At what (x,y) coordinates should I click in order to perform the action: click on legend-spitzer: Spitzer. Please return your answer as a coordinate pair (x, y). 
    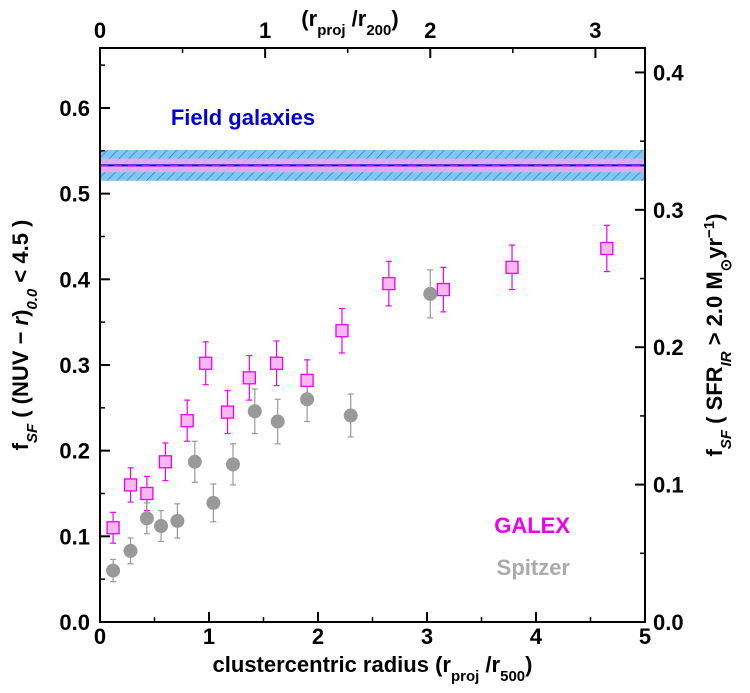
    Looking at the image, I should click on (534, 567).